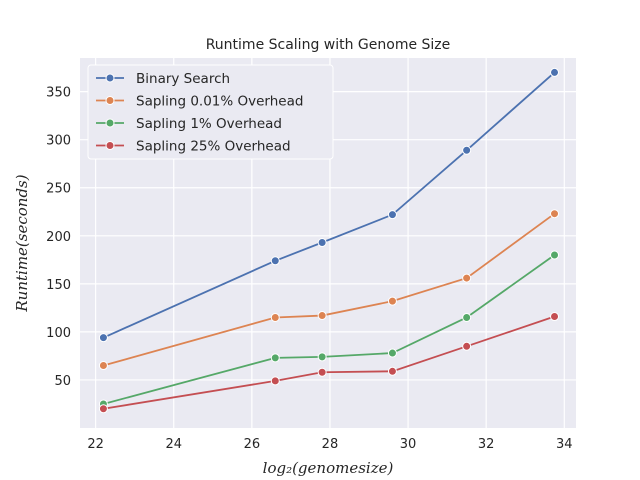  What do you see at coordinates (62, 381) in the screenshot?
I see `y-tick-label: 50` at bounding box center [62, 381].